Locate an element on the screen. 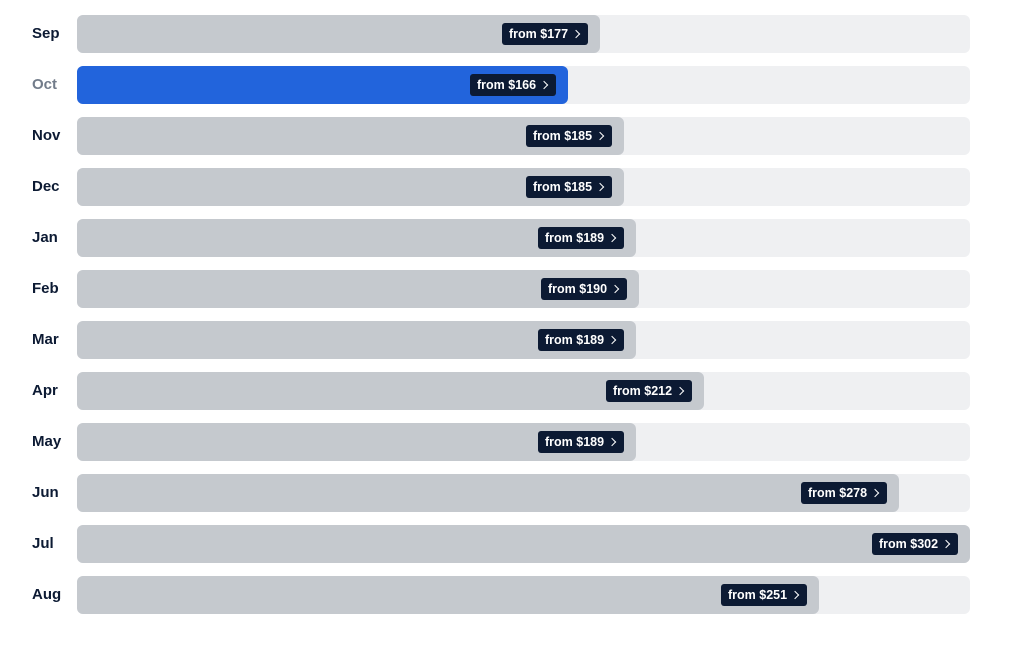 This screenshot has width=1024, height=645. price-button: from $177 is located at coordinates (545, 34).